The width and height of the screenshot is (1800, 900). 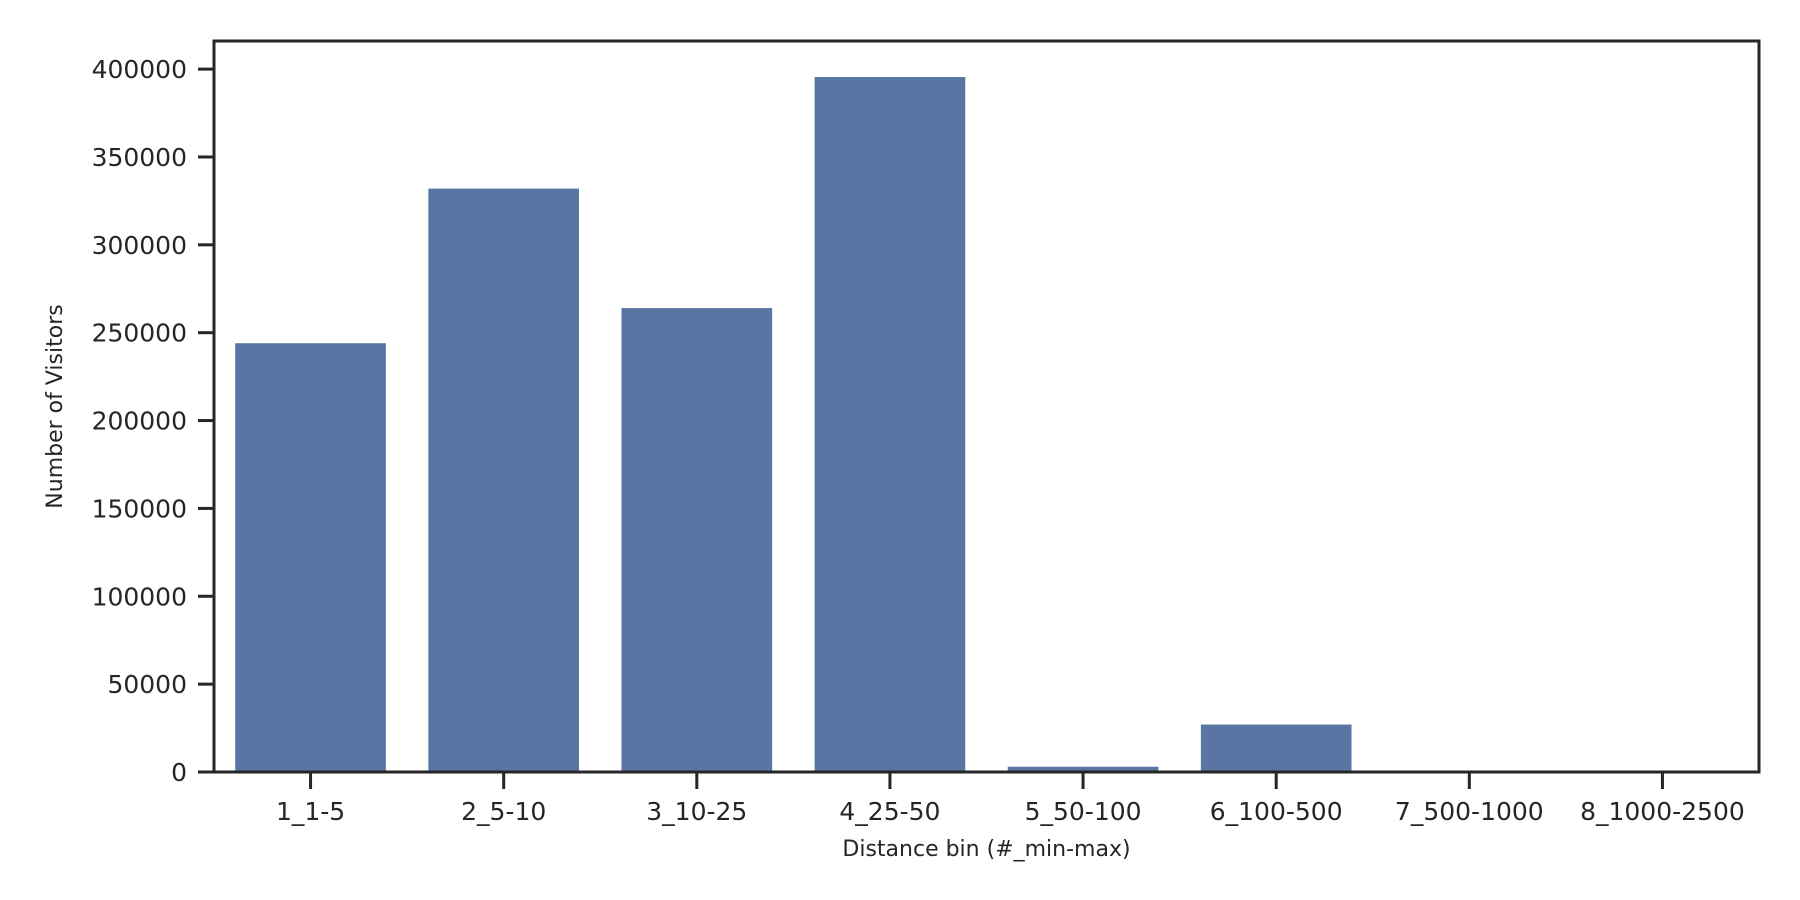 What do you see at coordinates (986, 849) in the screenshot?
I see `x-axis-title: Distance bin (#_min-max)` at bounding box center [986, 849].